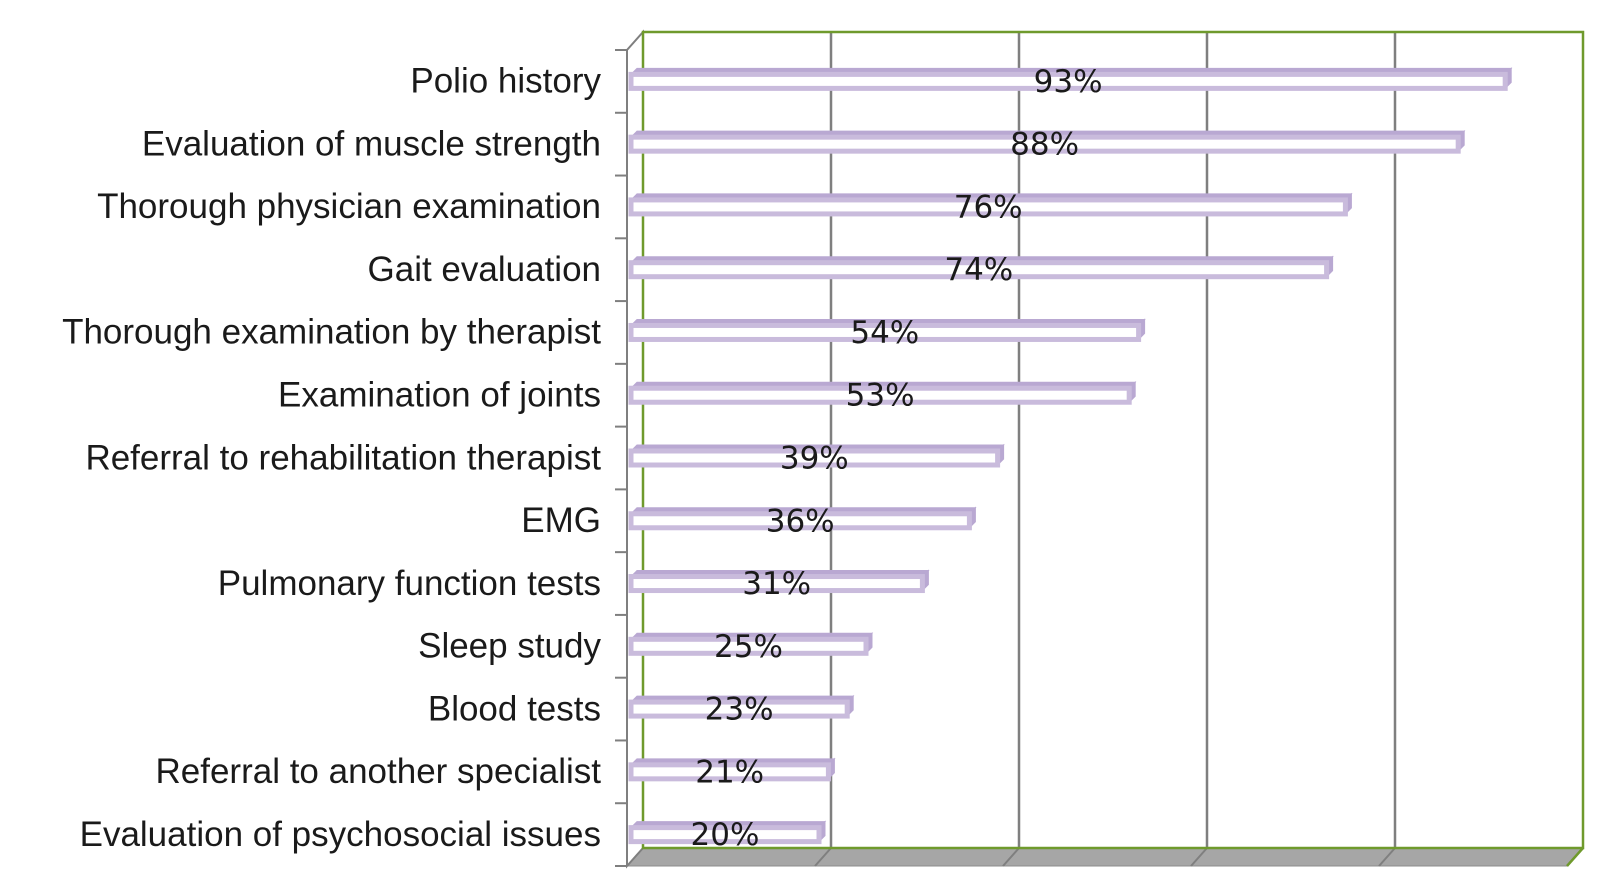  Describe the element at coordinates (343, 457) in the screenshot. I see `category-label: Referral to rehabilitation therapist` at that location.